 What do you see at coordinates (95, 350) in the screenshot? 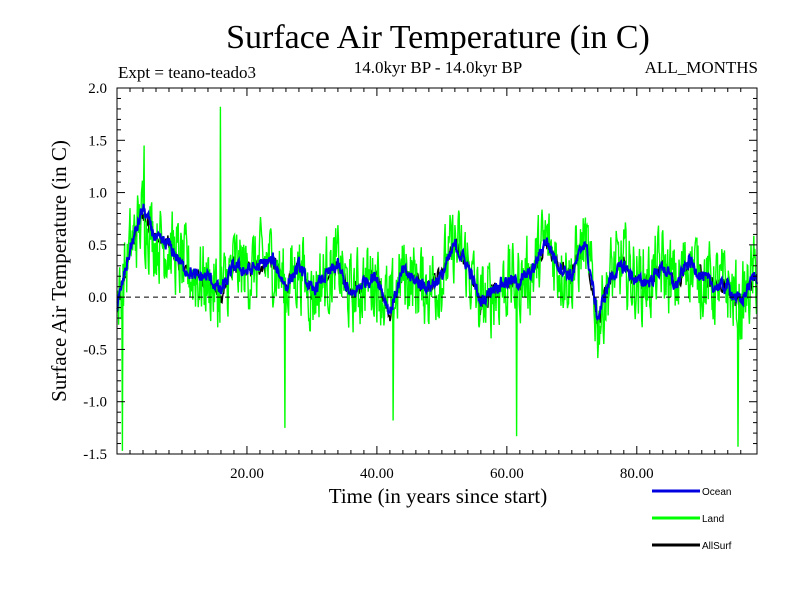
I see `y-tick-label: -0.5` at bounding box center [95, 350].